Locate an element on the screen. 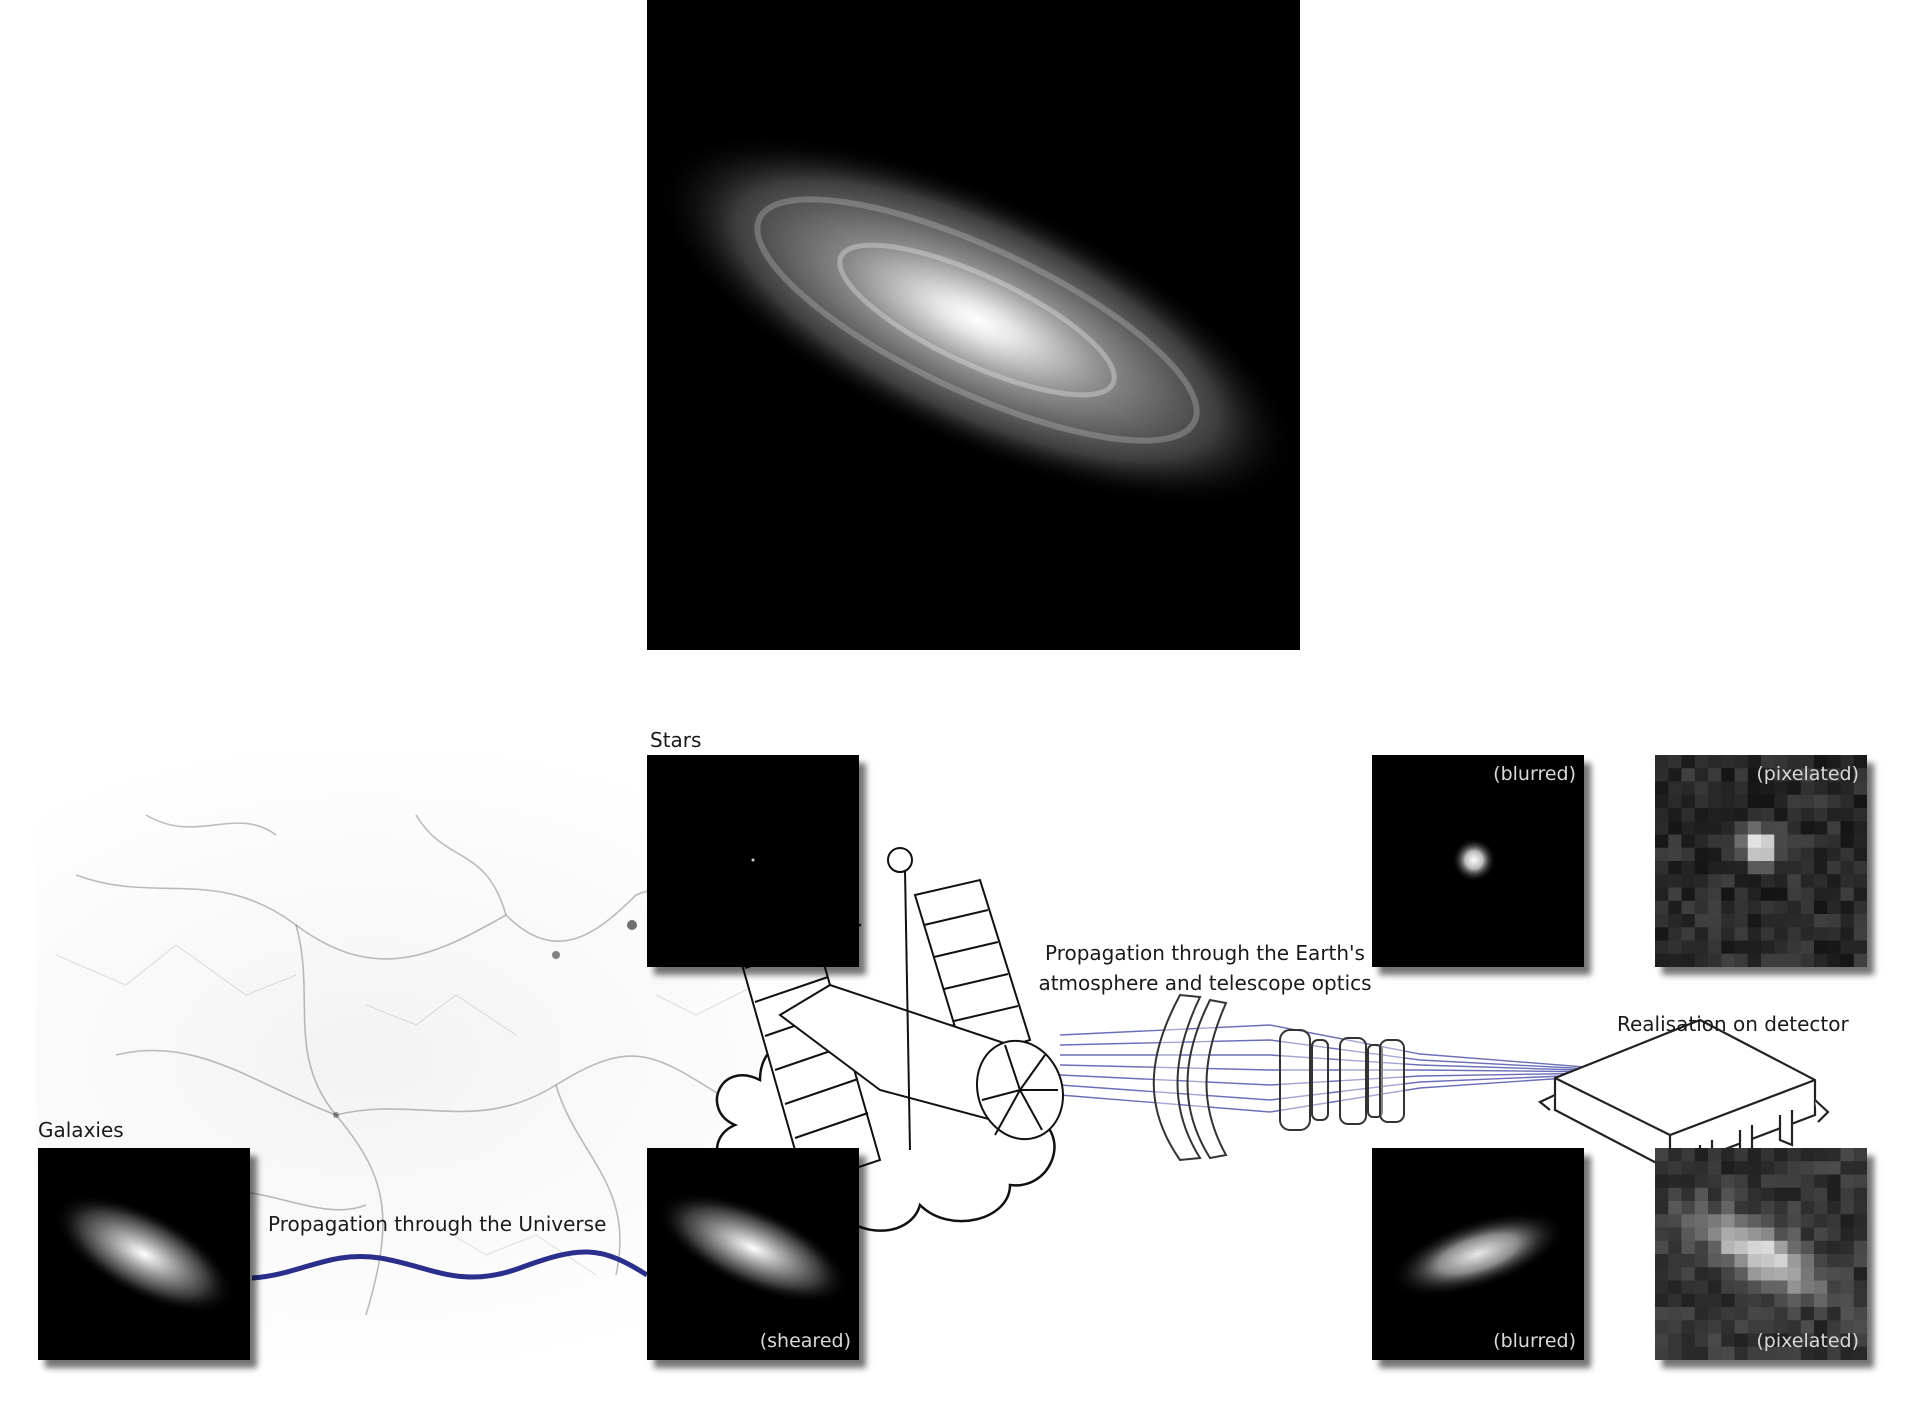 The width and height of the screenshot is (1919, 1407). optics-lenses is located at coordinates (1278, 1077).